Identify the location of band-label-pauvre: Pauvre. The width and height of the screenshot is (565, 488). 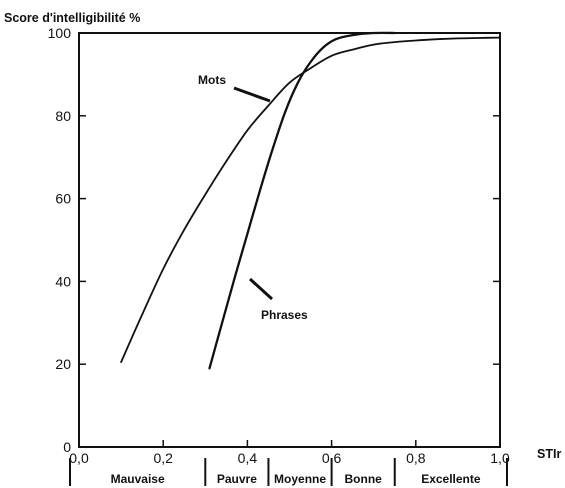
(237, 479).